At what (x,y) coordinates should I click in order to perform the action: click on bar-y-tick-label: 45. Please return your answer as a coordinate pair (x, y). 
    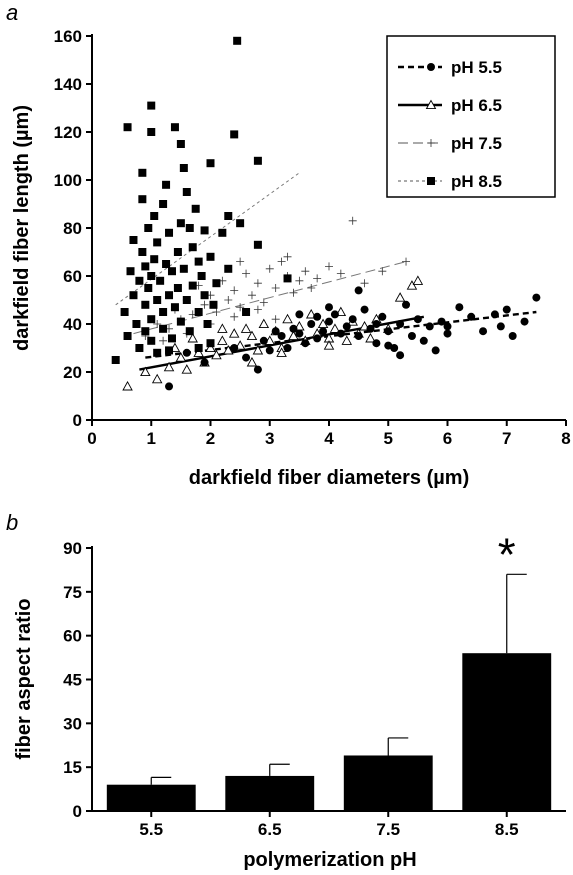
    Looking at the image, I should click on (72, 680).